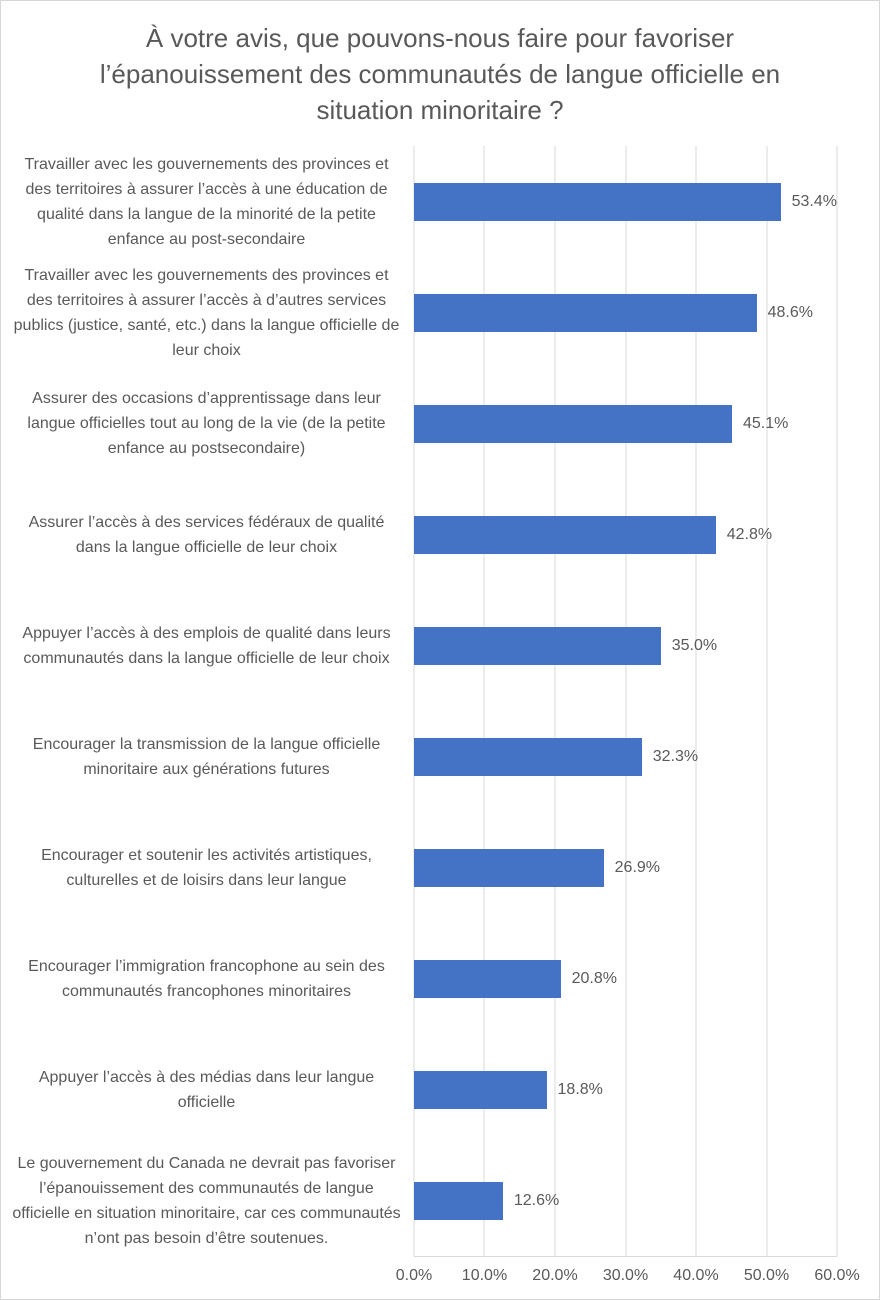 This screenshot has width=880, height=1300. I want to click on x-axis-tick-label: 40.0%, so click(696, 1275).